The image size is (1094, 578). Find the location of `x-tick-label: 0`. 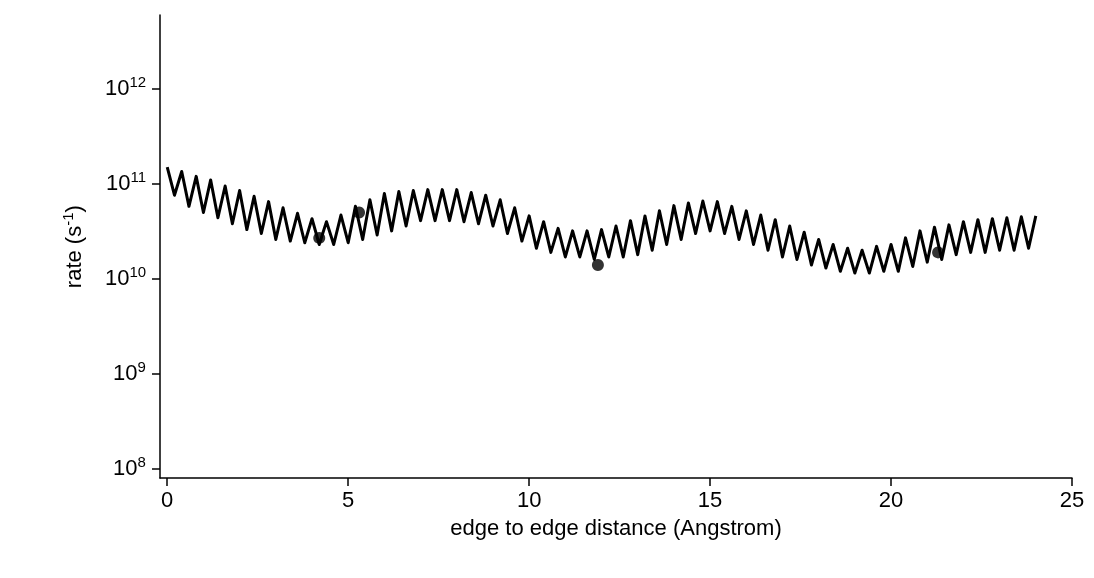

x-tick-label: 0 is located at coordinates (167, 499).